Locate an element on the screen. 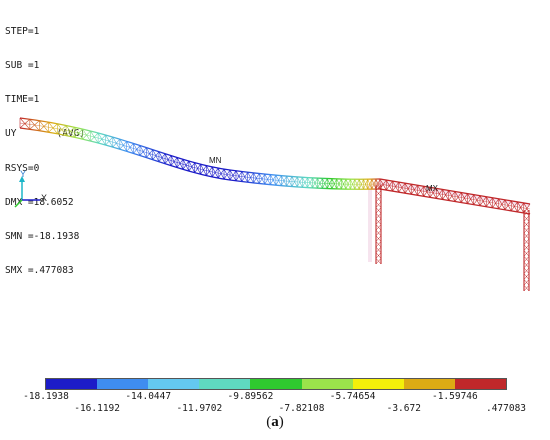 The width and height of the screenshot is (550, 440). side-span-truss is located at coordinates (455, 196).